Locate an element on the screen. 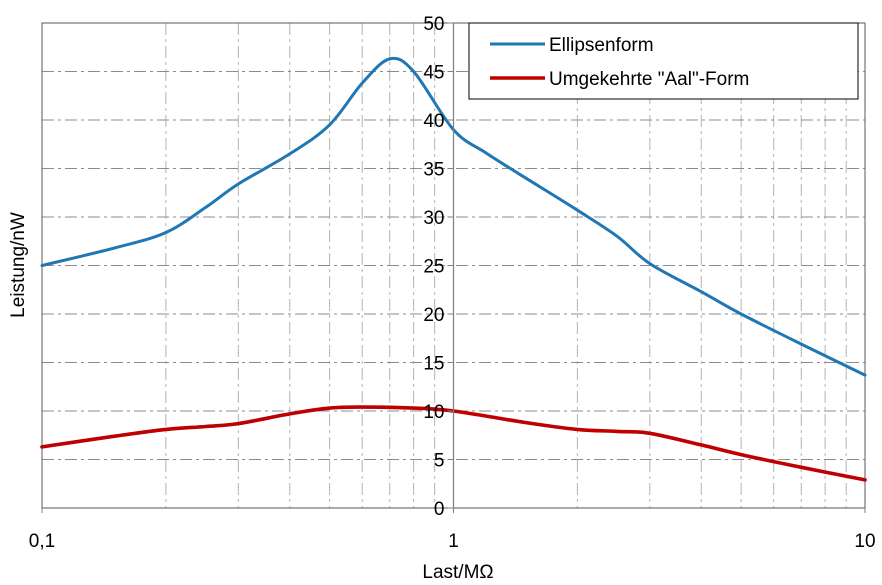 The width and height of the screenshot is (882, 585). y-tick-label: 5 is located at coordinates (439, 461).